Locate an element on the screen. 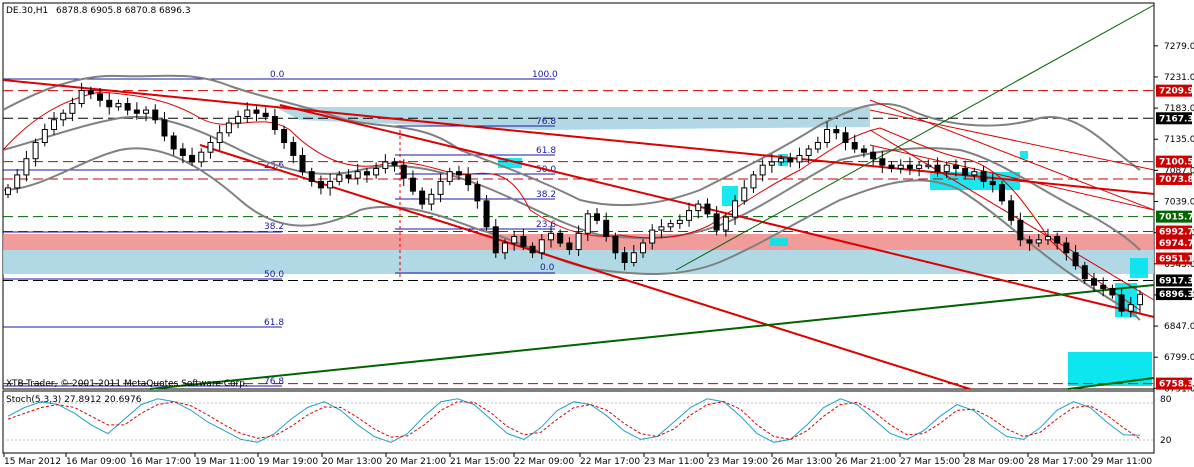 The width and height of the screenshot is (1194, 467). fib-label: 50.0 is located at coordinates (274, 275).